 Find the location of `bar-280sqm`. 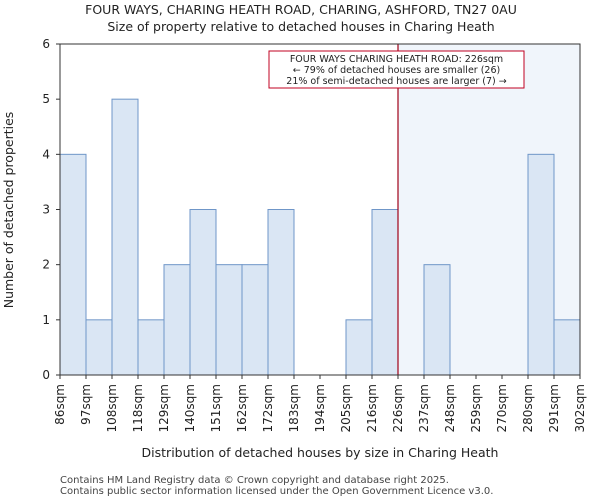

bar-280sqm is located at coordinates (541, 264).